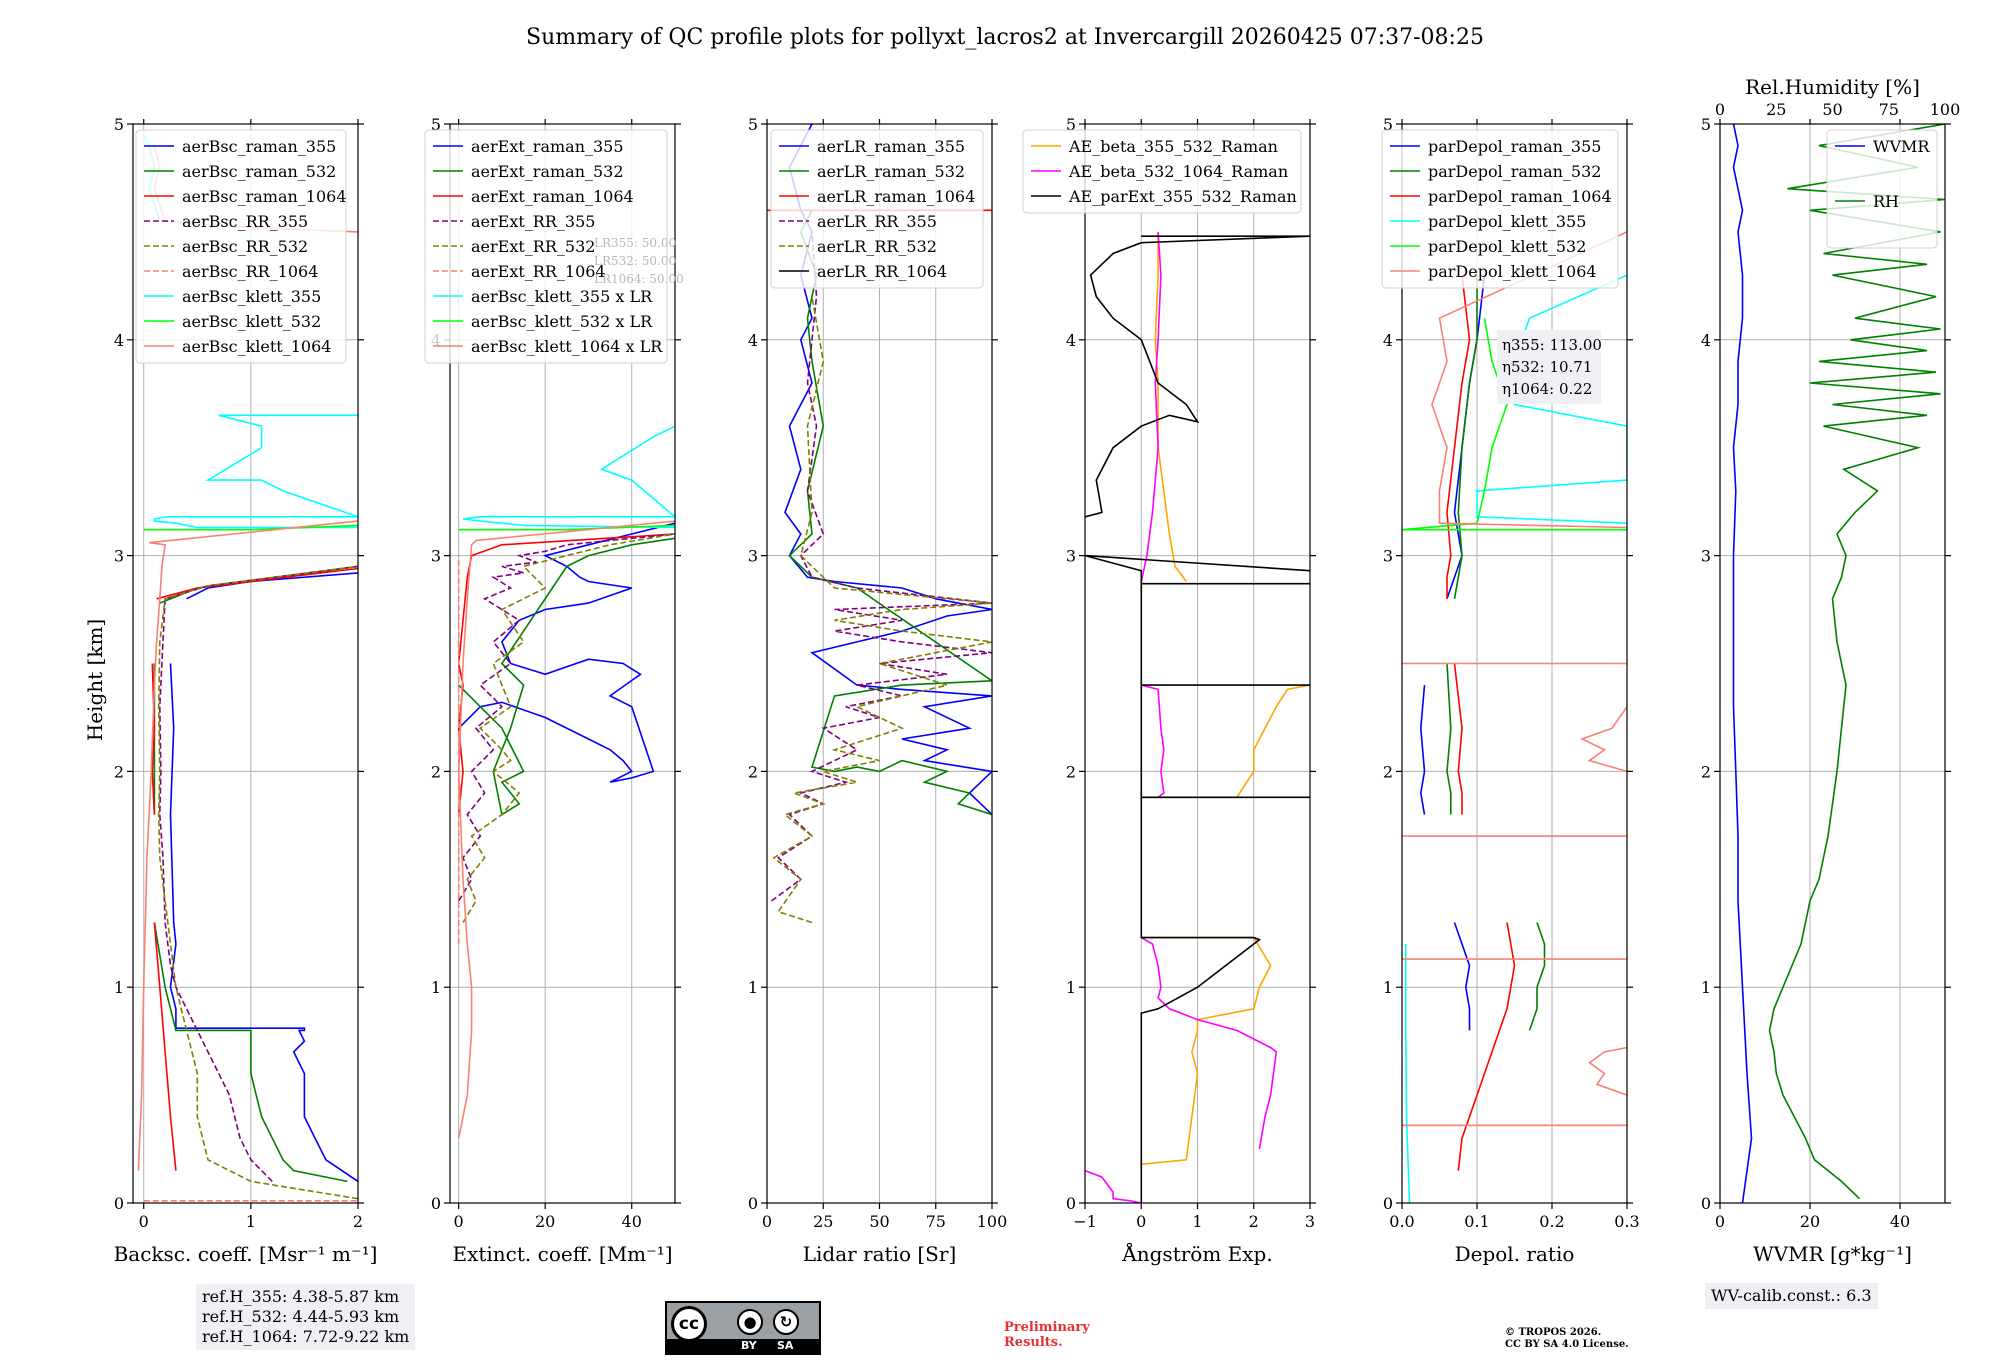  I want to click on refh-355: ref.H_355: 4.38-5.87 km, so click(301, 1296).